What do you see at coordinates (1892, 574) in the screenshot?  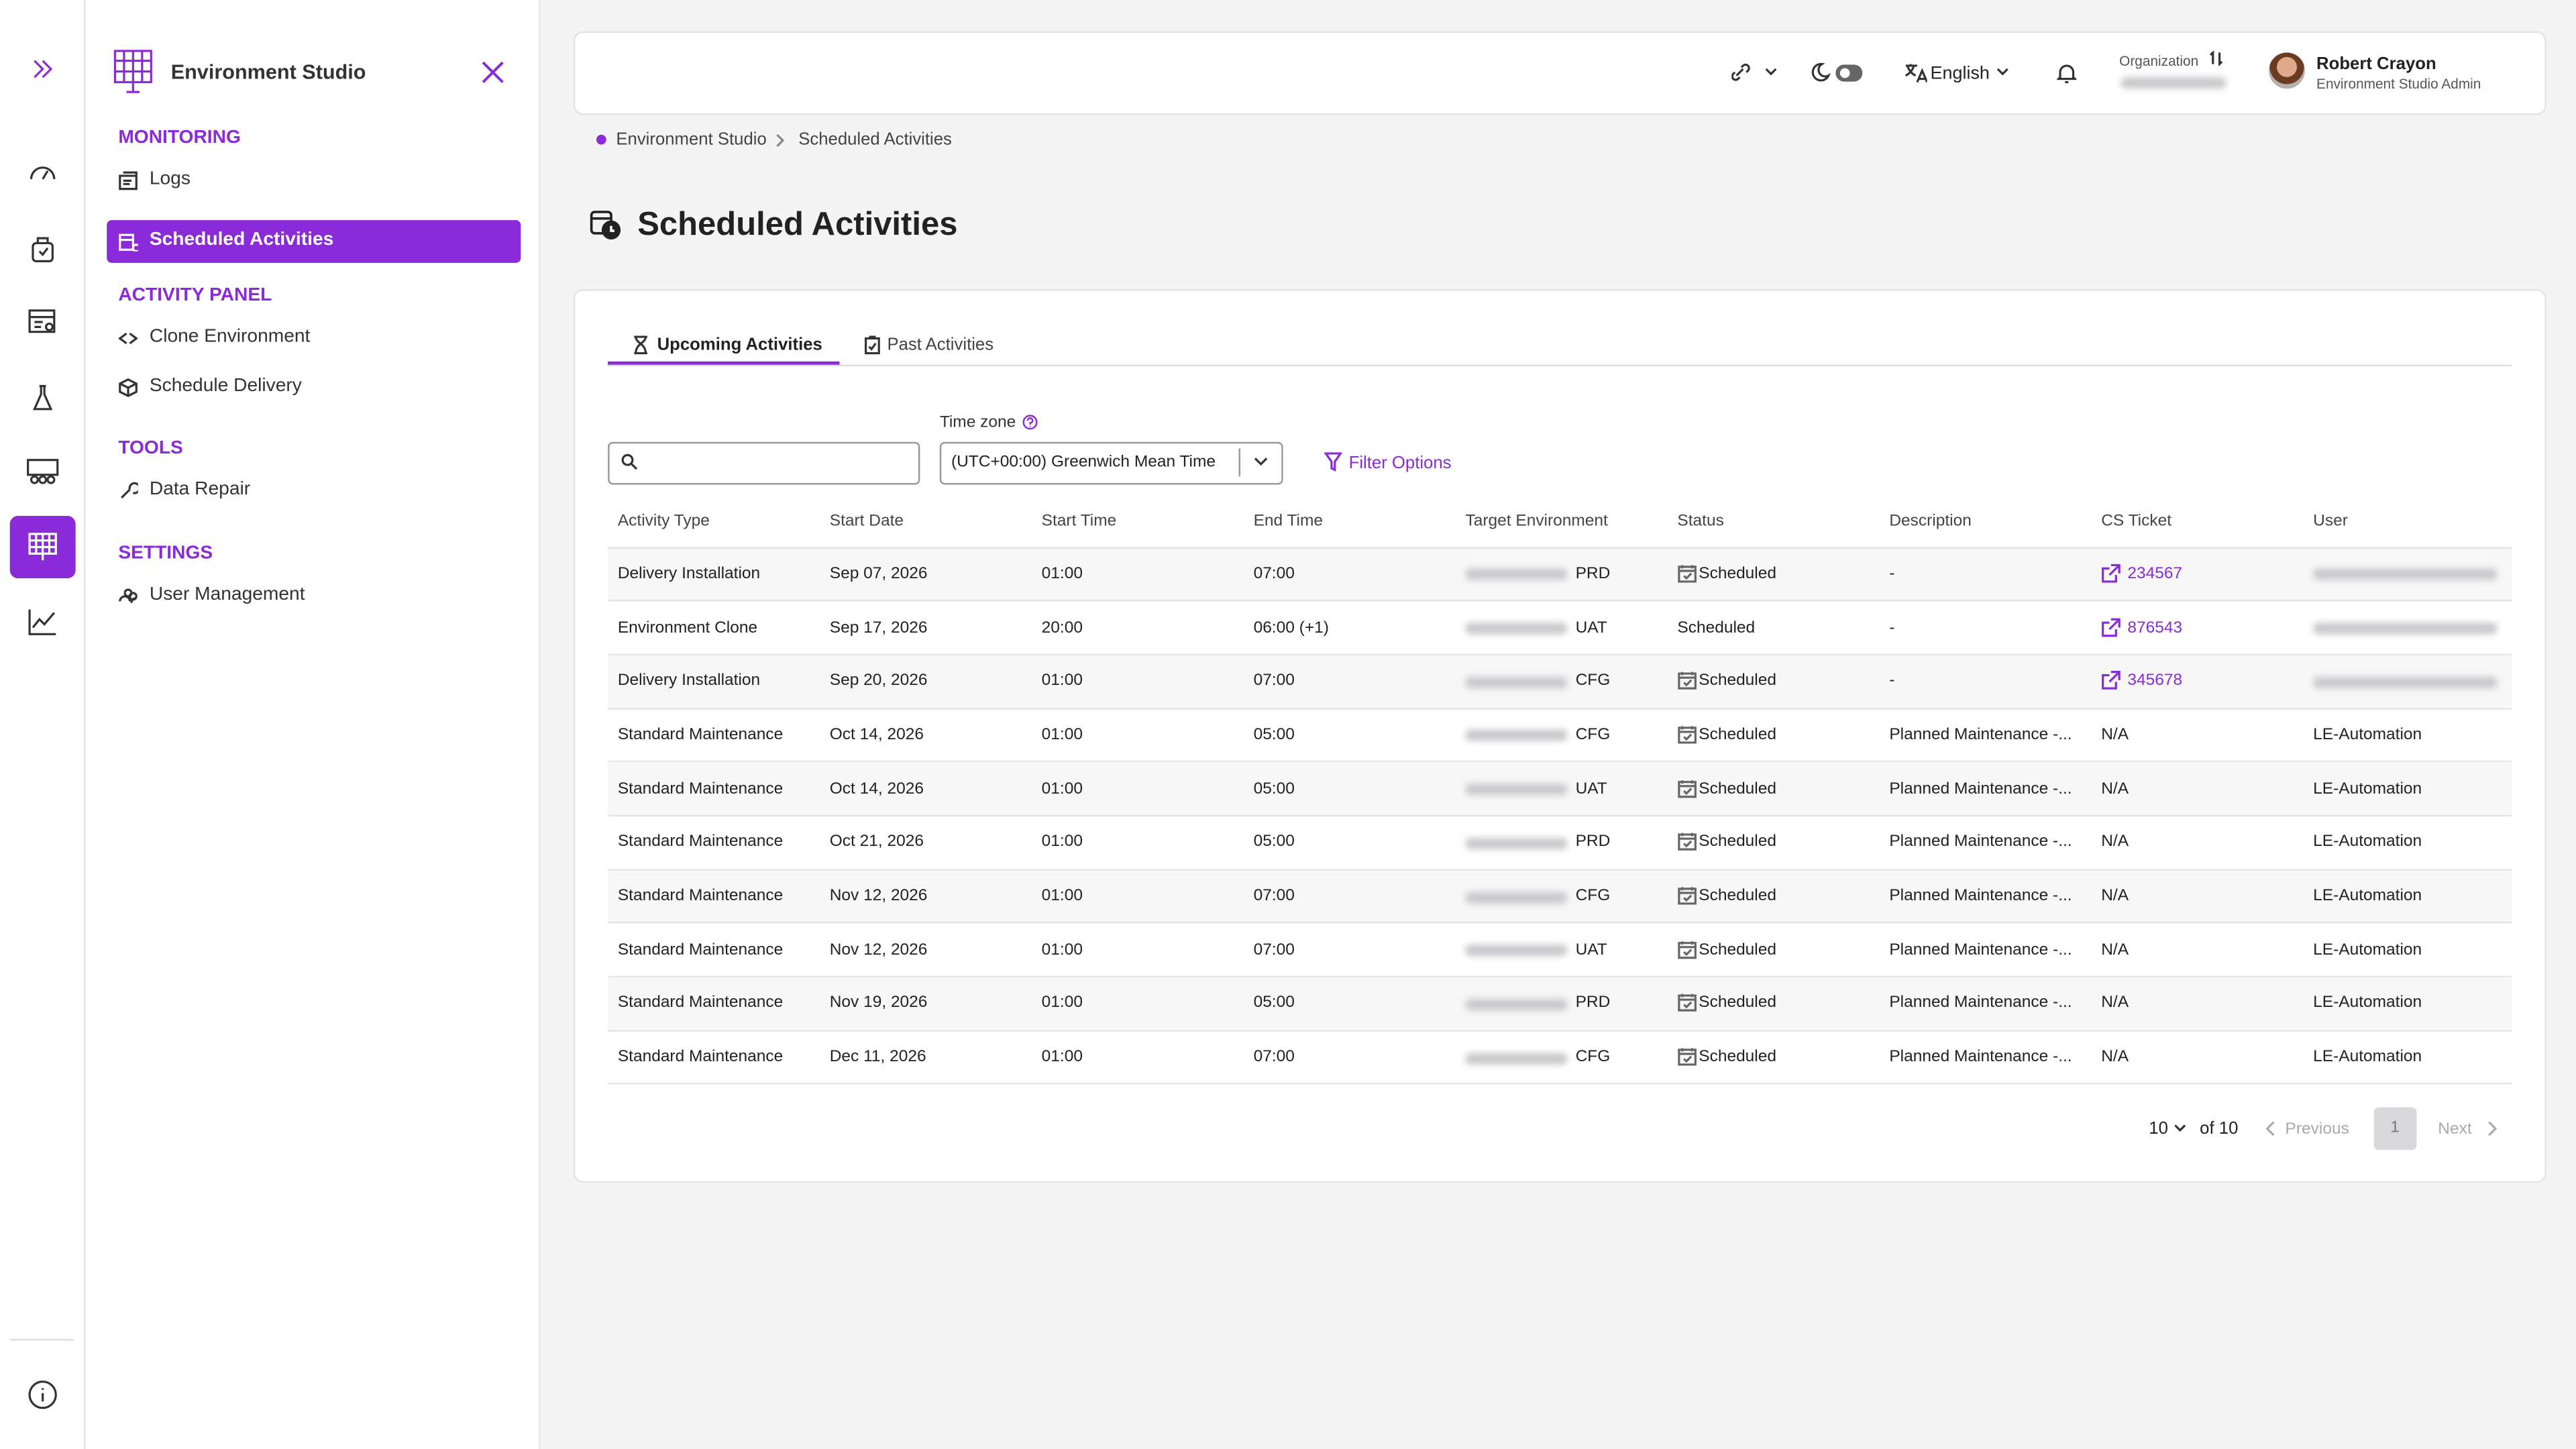 I see `table-cell: -` at bounding box center [1892, 574].